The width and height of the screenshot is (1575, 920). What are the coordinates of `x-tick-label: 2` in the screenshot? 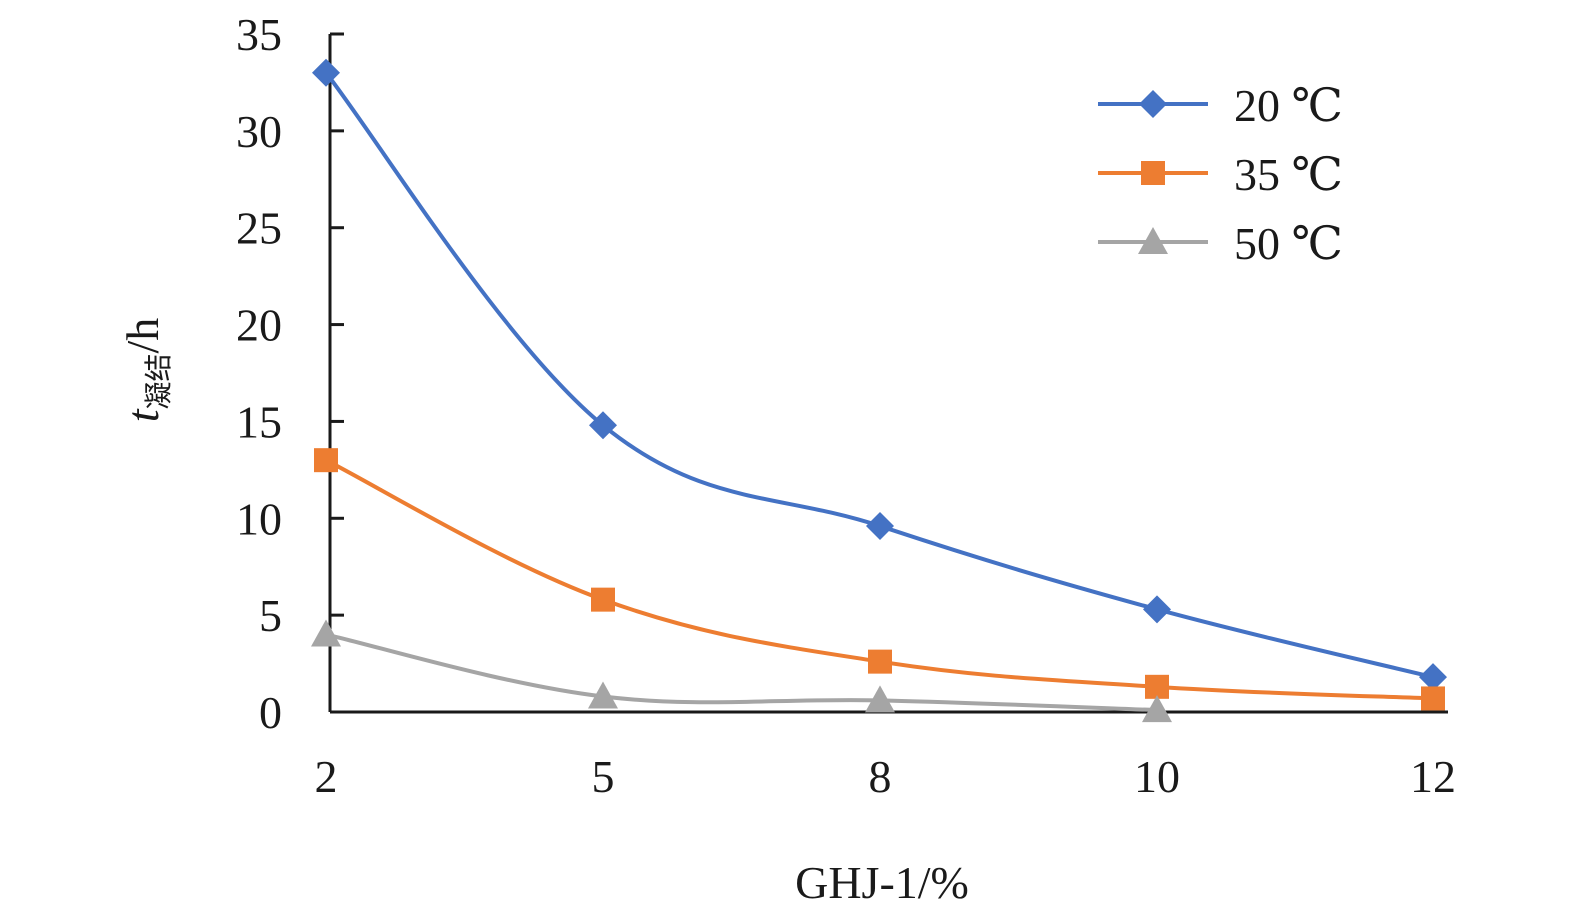 It's located at (326, 776).